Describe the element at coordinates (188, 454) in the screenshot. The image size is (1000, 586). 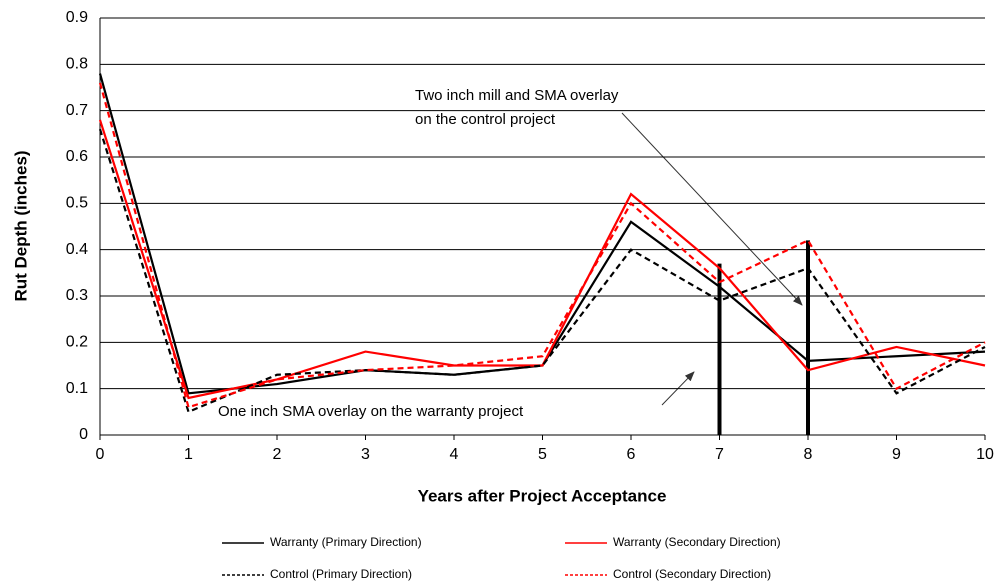
I see `x-tick-label: 1` at that location.